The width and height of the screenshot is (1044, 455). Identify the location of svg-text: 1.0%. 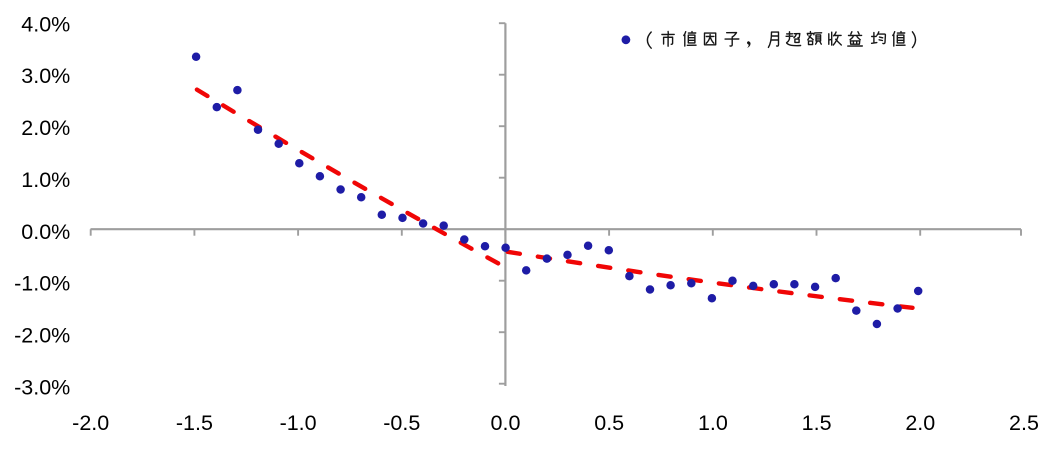
(45, 180).